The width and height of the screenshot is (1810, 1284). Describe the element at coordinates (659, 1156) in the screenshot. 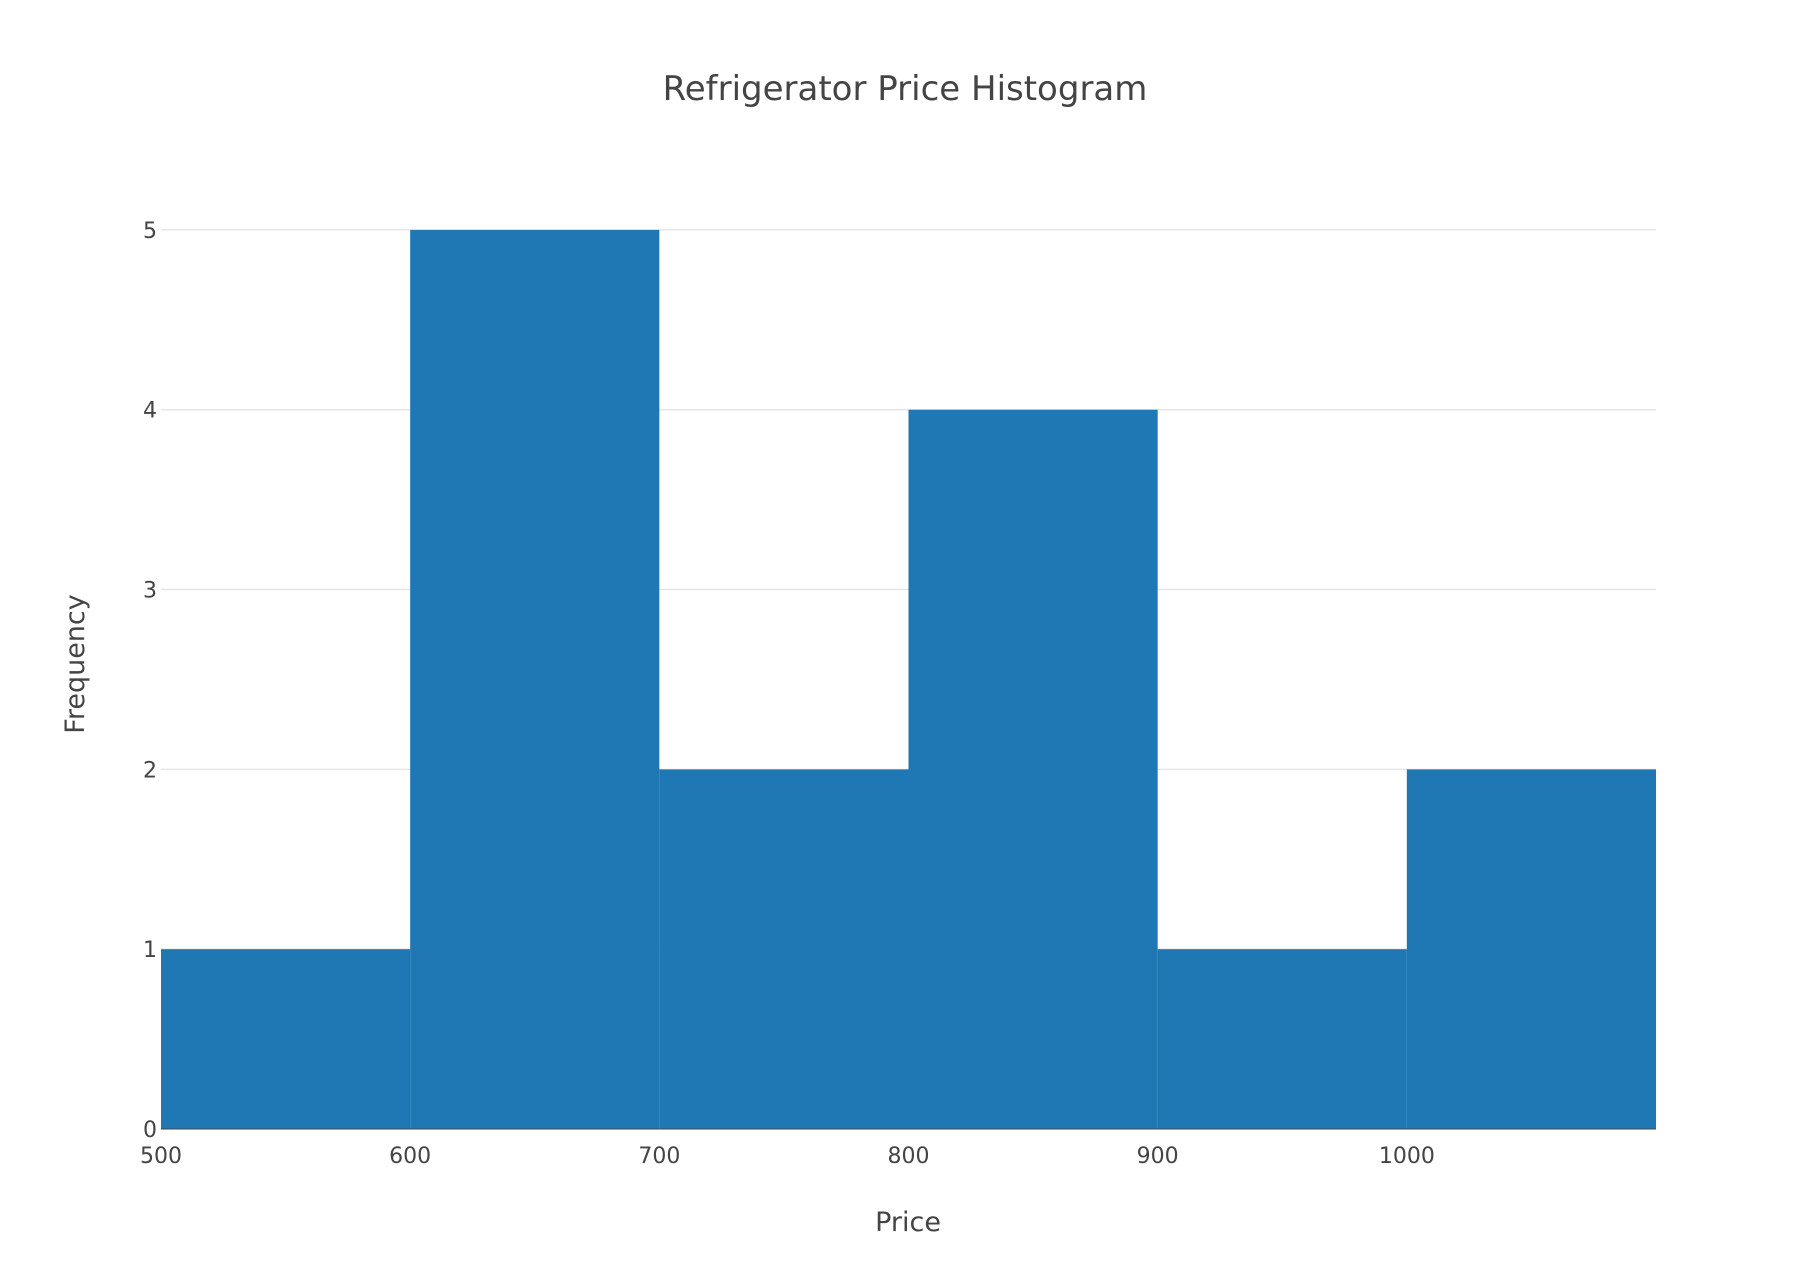

I see `x-tick-label-700: 700` at that location.